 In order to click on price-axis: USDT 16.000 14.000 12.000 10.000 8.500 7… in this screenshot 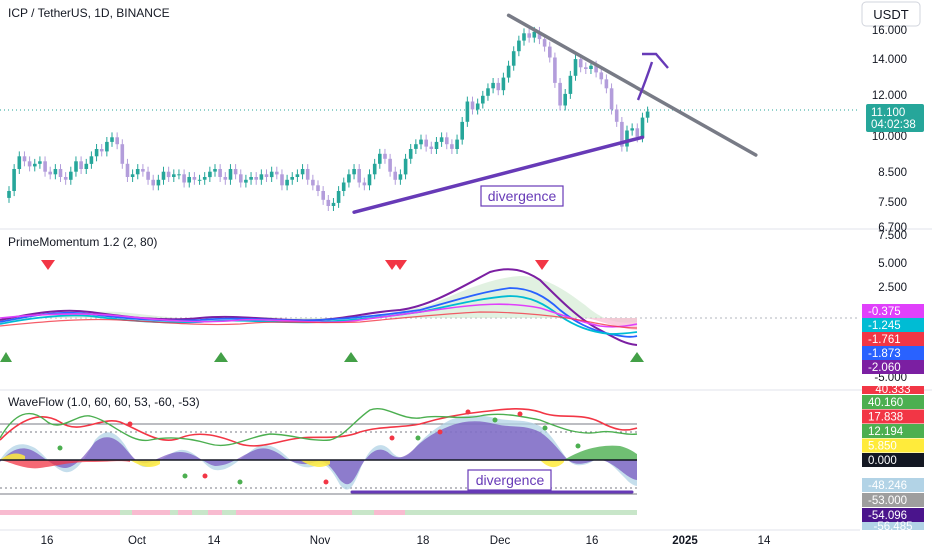, I will do `click(892, 117)`.